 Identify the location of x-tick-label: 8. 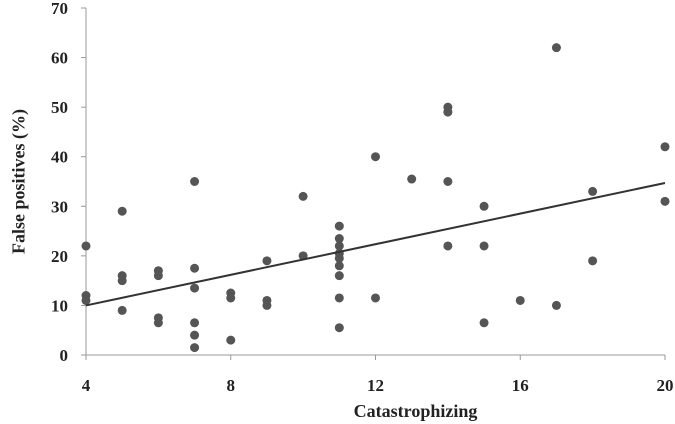
(231, 385).